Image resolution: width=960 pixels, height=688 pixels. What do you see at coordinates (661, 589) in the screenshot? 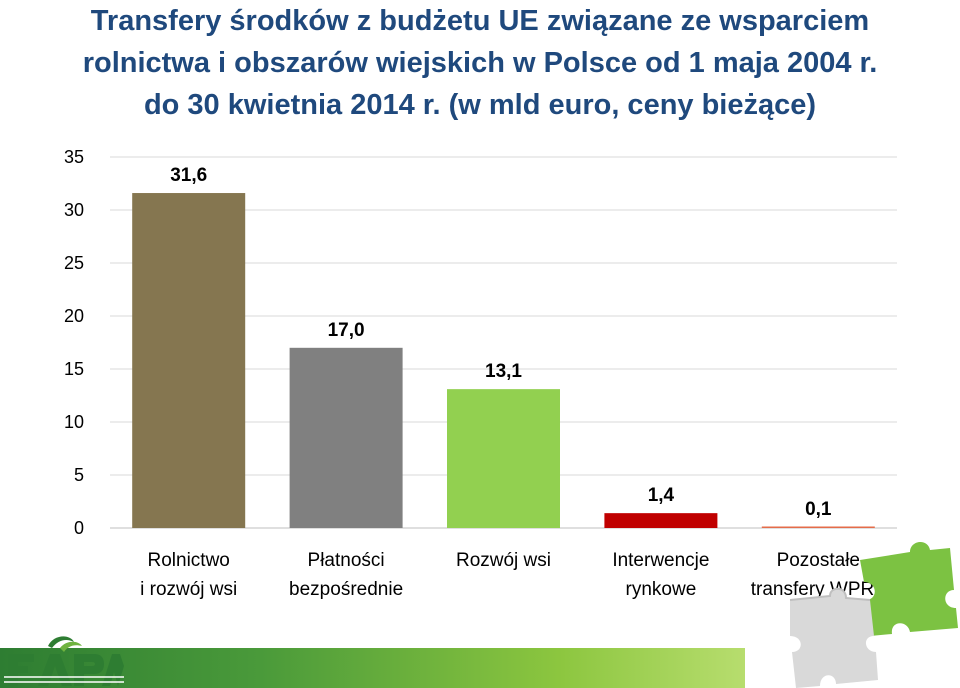
I see `category-label: rynkowe` at bounding box center [661, 589].